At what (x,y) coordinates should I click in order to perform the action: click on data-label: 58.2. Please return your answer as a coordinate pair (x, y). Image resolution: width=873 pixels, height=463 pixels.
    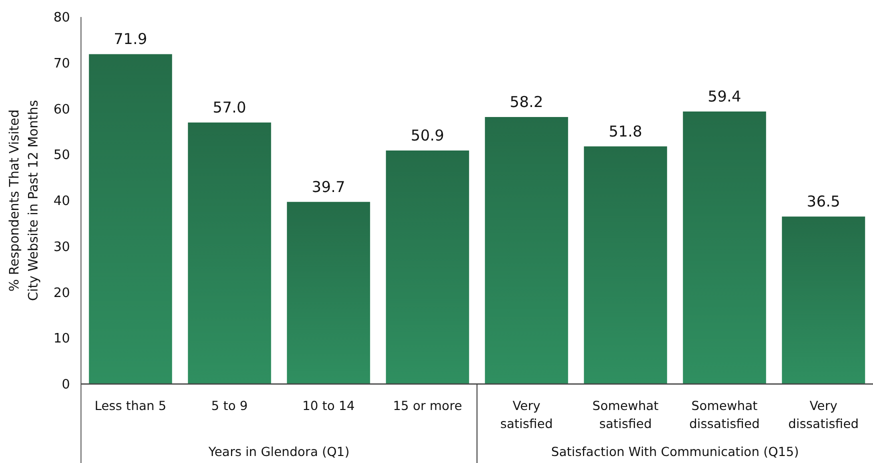
    Looking at the image, I should click on (527, 102).